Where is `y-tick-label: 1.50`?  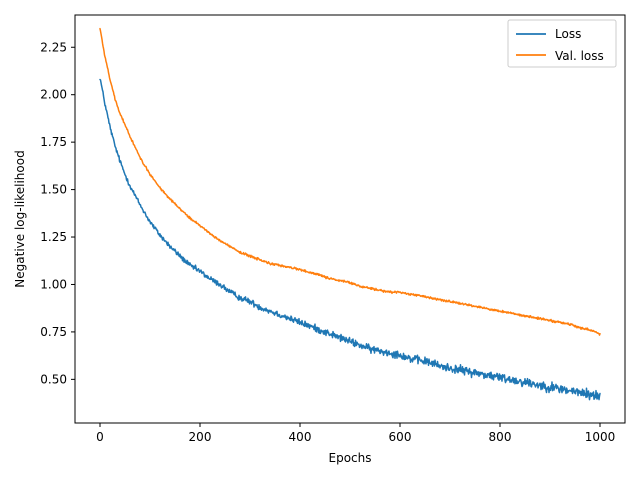 y-tick-label: 1.50 is located at coordinates (53, 190).